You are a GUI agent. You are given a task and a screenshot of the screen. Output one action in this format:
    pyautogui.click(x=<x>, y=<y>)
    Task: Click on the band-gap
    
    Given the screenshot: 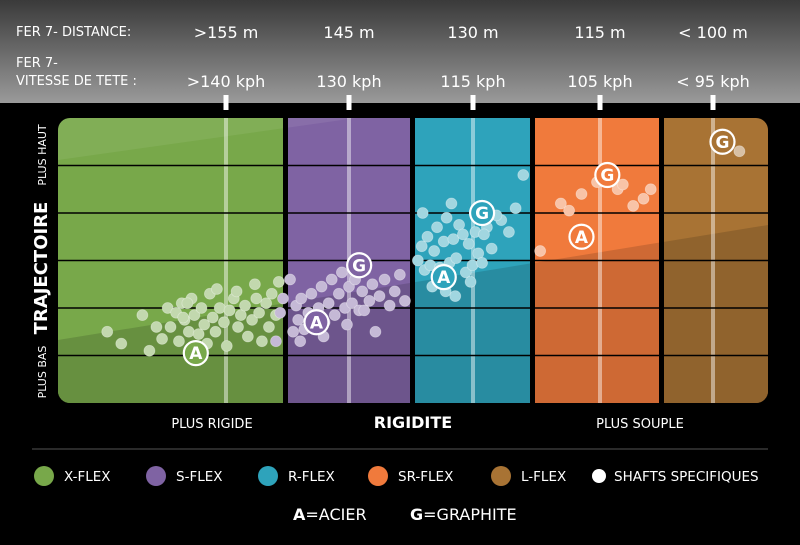 What is the action you would take?
    pyautogui.click(x=285, y=260)
    